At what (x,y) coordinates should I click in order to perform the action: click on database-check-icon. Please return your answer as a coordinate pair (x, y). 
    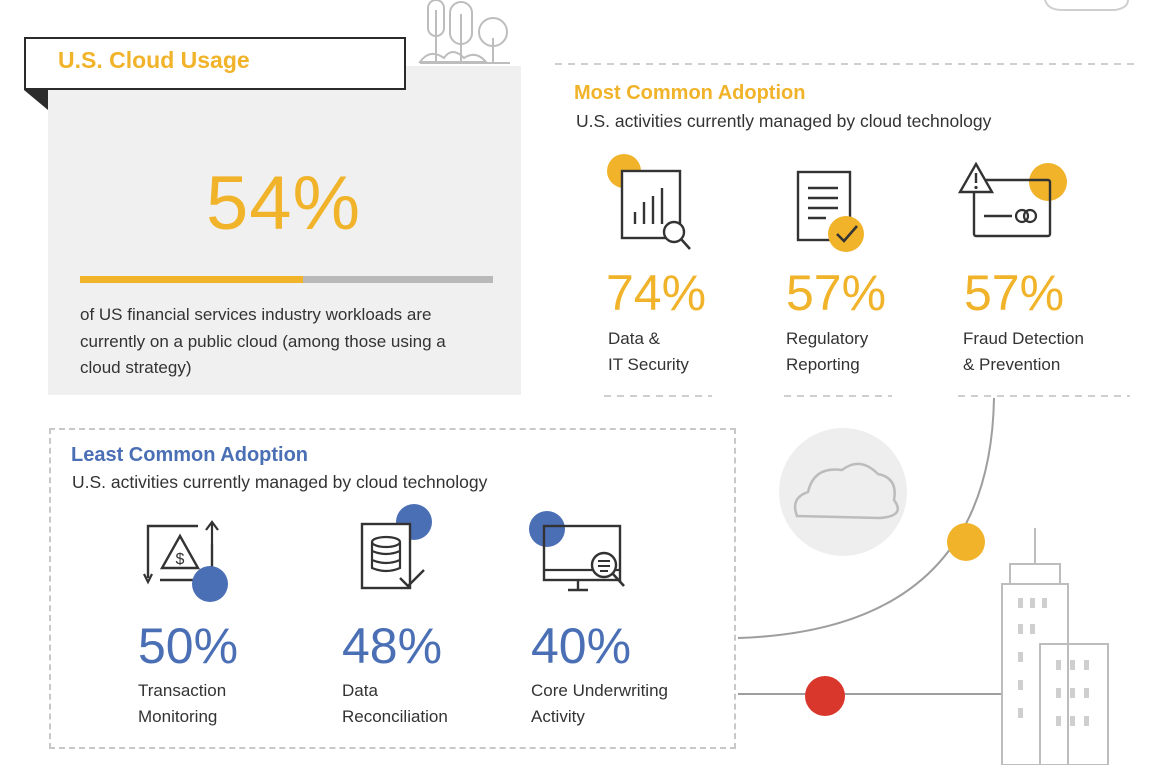
    Looking at the image, I should click on (396, 547).